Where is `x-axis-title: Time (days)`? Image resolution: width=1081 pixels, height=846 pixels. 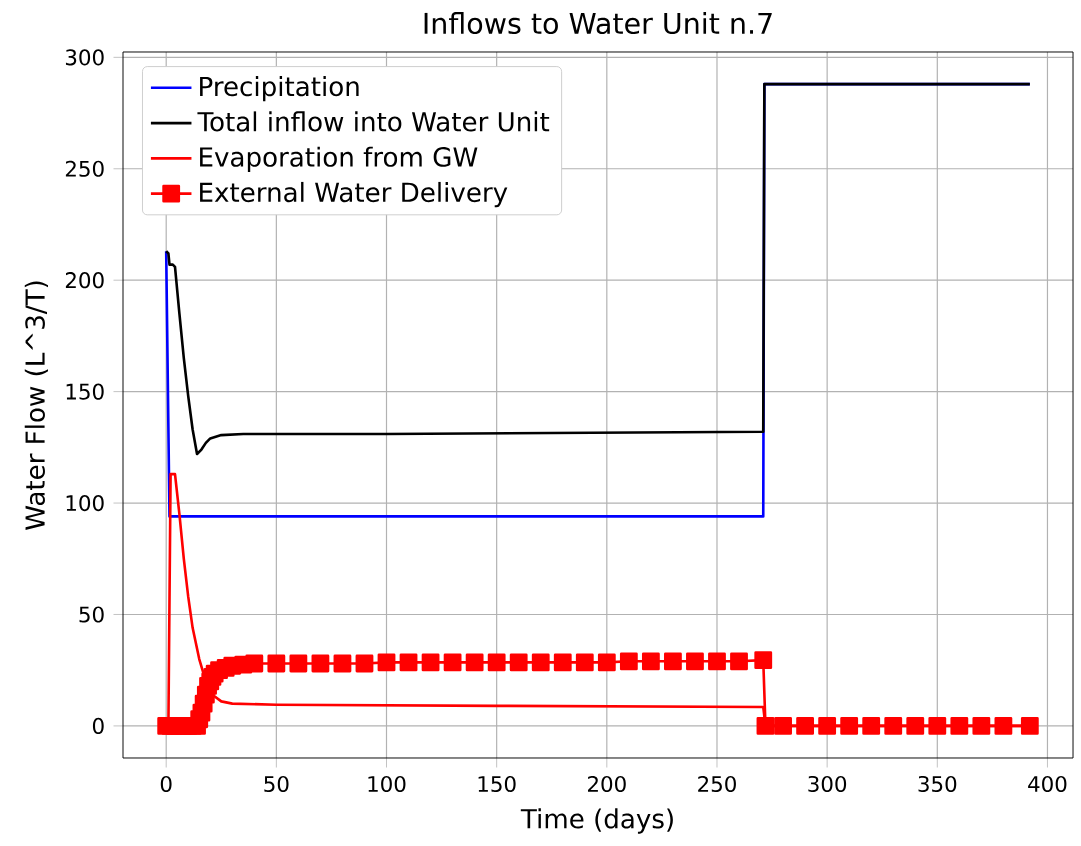
x-axis-title: Time (days) is located at coordinates (596, 821).